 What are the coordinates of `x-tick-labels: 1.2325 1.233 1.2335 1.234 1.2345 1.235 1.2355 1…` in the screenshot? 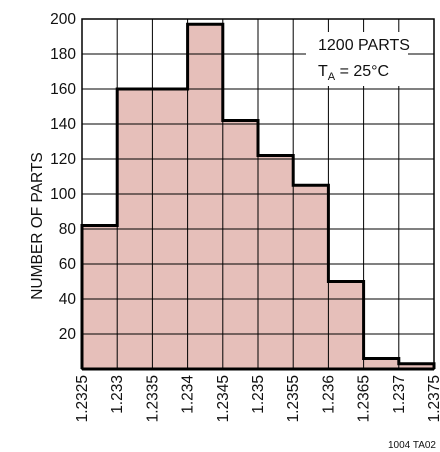 It's located at (257, 399).